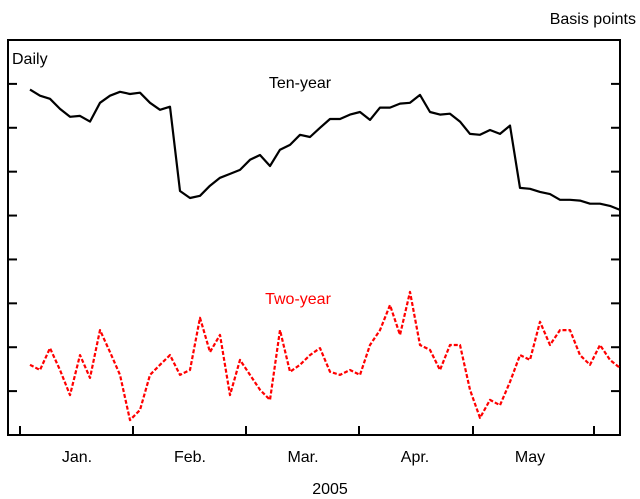 The width and height of the screenshot is (640, 499). What do you see at coordinates (190, 457) in the screenshot?
I see `x-tick-label: Feb.` at bounding box center [190, 457].